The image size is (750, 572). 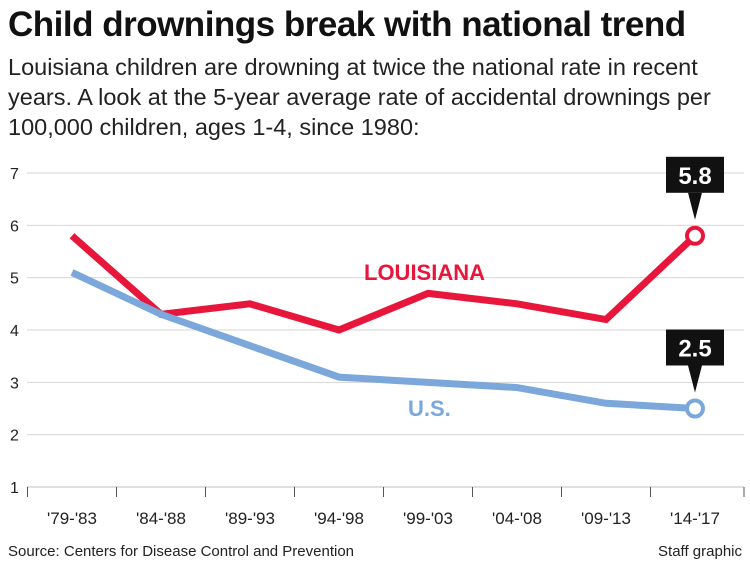 What do you see at coordinates (14, 226) in the screenshot?
I see `y-tick-label-6: 6` at bounding box center [14, 226].